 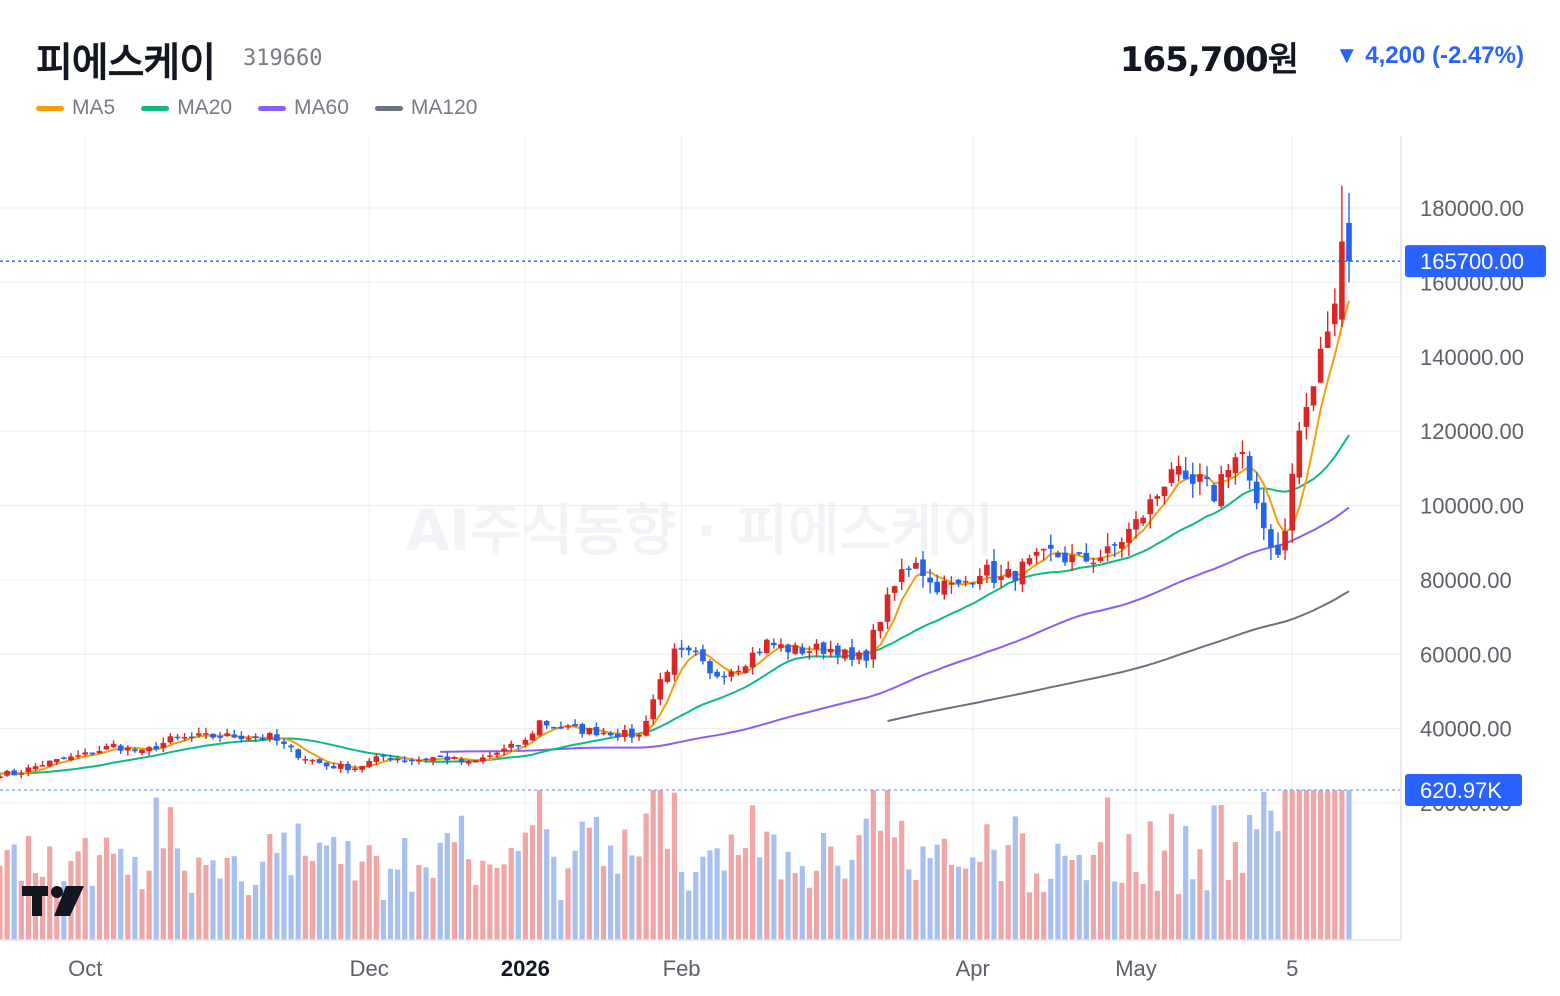 I want to click on price-tick-label: 60000.00, so click(x=1466, y=654).